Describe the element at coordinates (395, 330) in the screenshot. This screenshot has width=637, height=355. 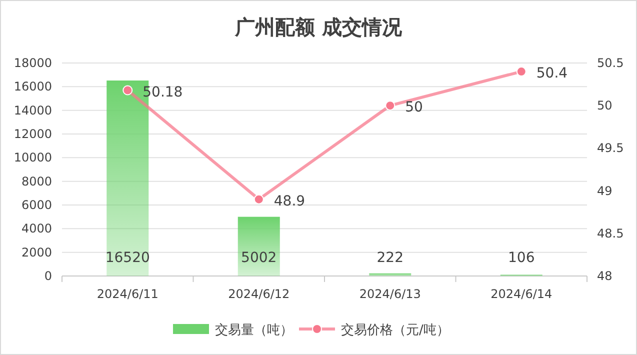
I see `legend-label: 交易价格（元/吨）` at that location.